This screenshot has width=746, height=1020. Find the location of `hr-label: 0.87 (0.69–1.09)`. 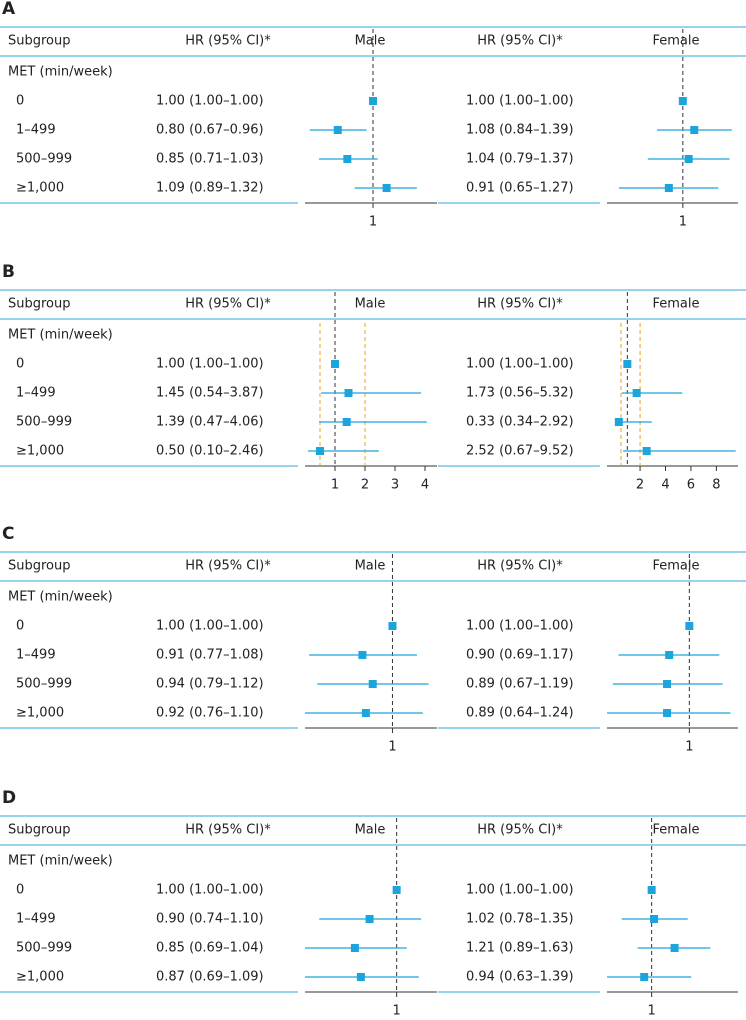

hr-label: 0.87 (0.69–1.09) is located at coordinates (210, 977).